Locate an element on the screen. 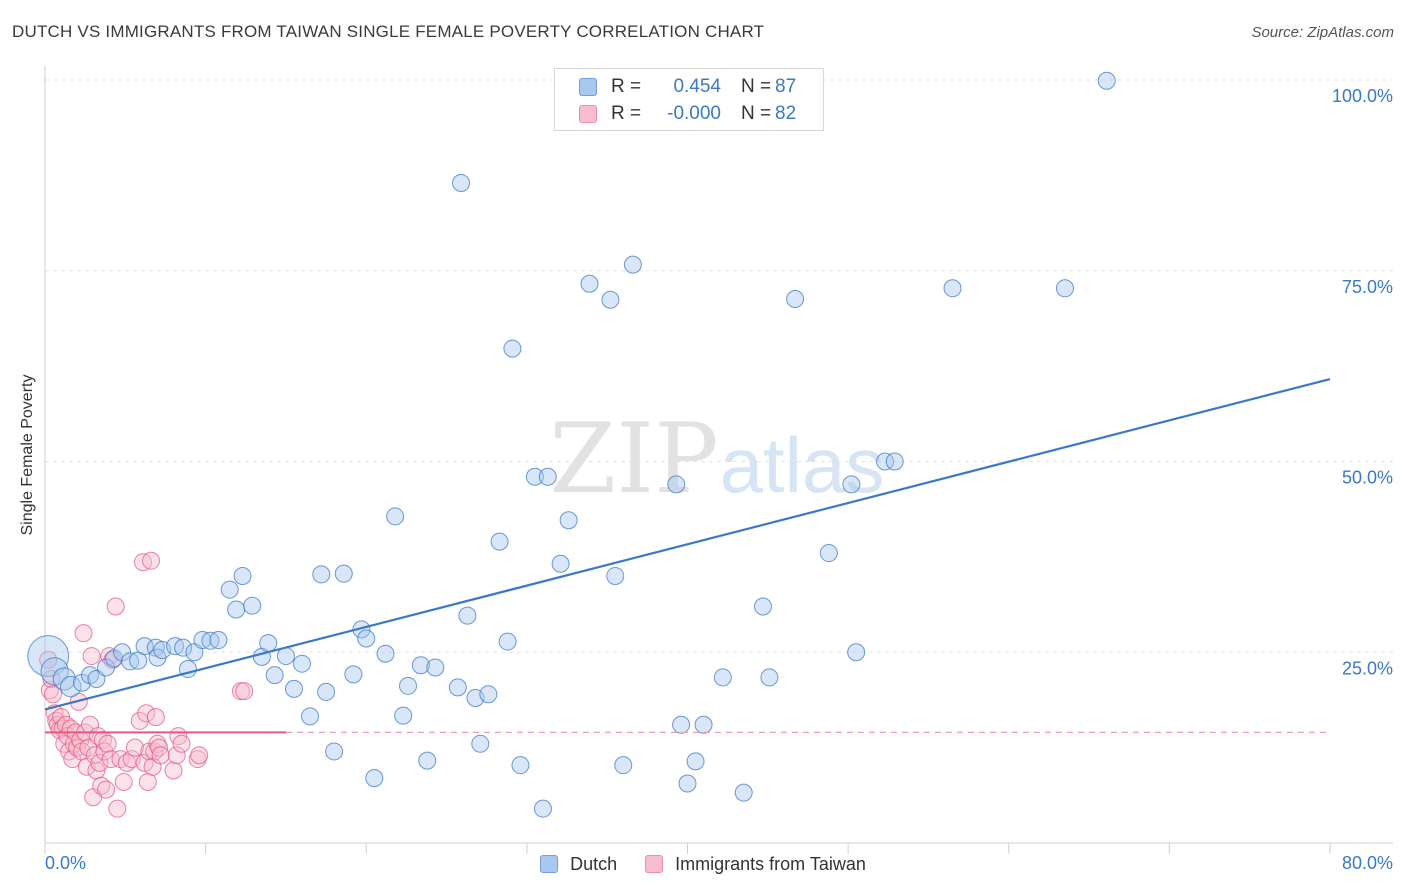 The image size is (1406, 892). y-tick-label: 50.0% is located at coordinates (1367, 478).